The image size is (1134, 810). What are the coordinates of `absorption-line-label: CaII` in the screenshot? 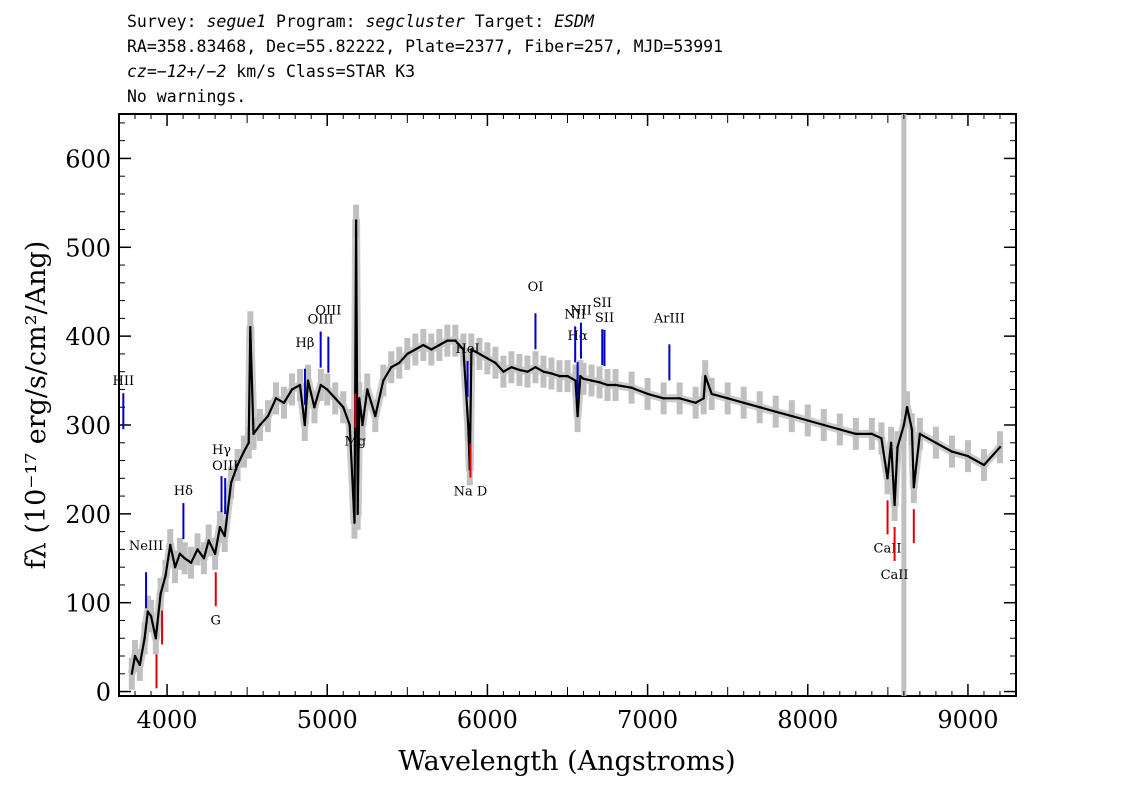 It's located at (895, 575).